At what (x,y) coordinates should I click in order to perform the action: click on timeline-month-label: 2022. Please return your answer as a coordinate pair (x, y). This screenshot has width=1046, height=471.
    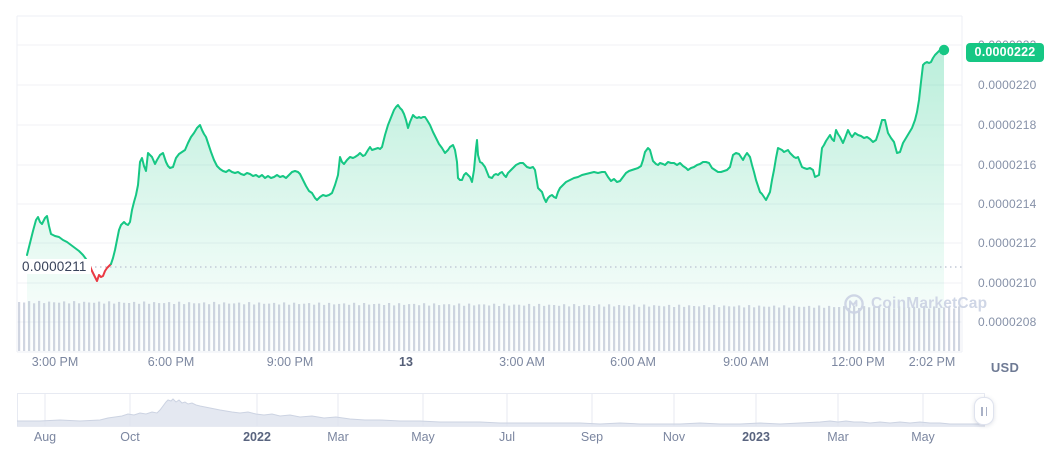
    Looking at the image, I should click on (257, 437).